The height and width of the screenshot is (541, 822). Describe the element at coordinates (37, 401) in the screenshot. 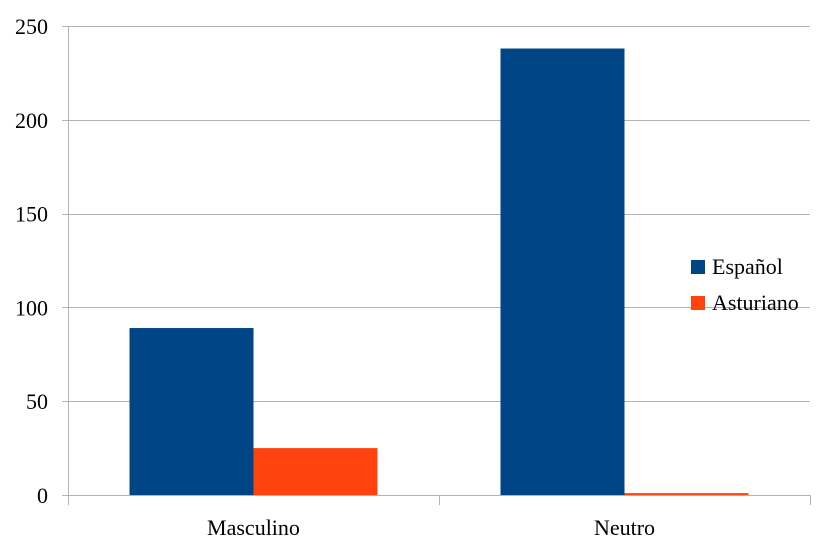

I see `y-tick-label-50: 50` at that location.